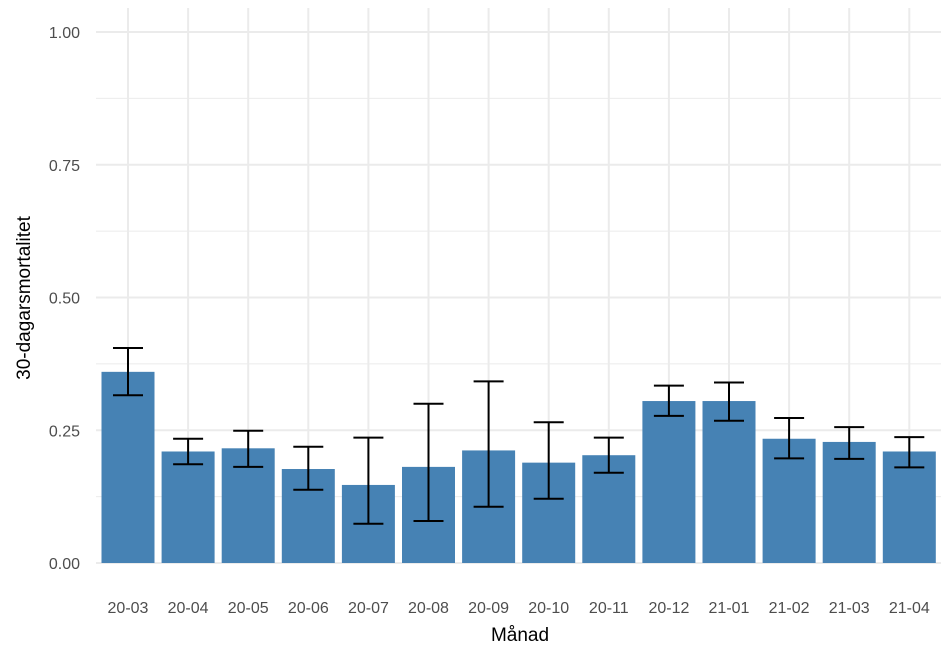 The width and height of the screenshot is (941, 647). Describe the element at coordinates (64, 431) in the screenshot. I see `y-tick-label: 0.25` at that location.